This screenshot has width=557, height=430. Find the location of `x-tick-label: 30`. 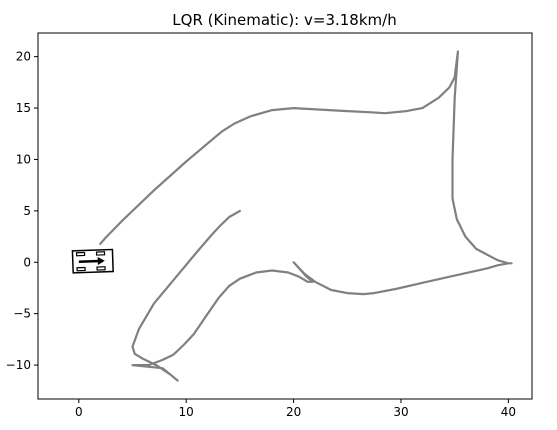

x-tick-label: 30 is located at coordinates (400, 412).